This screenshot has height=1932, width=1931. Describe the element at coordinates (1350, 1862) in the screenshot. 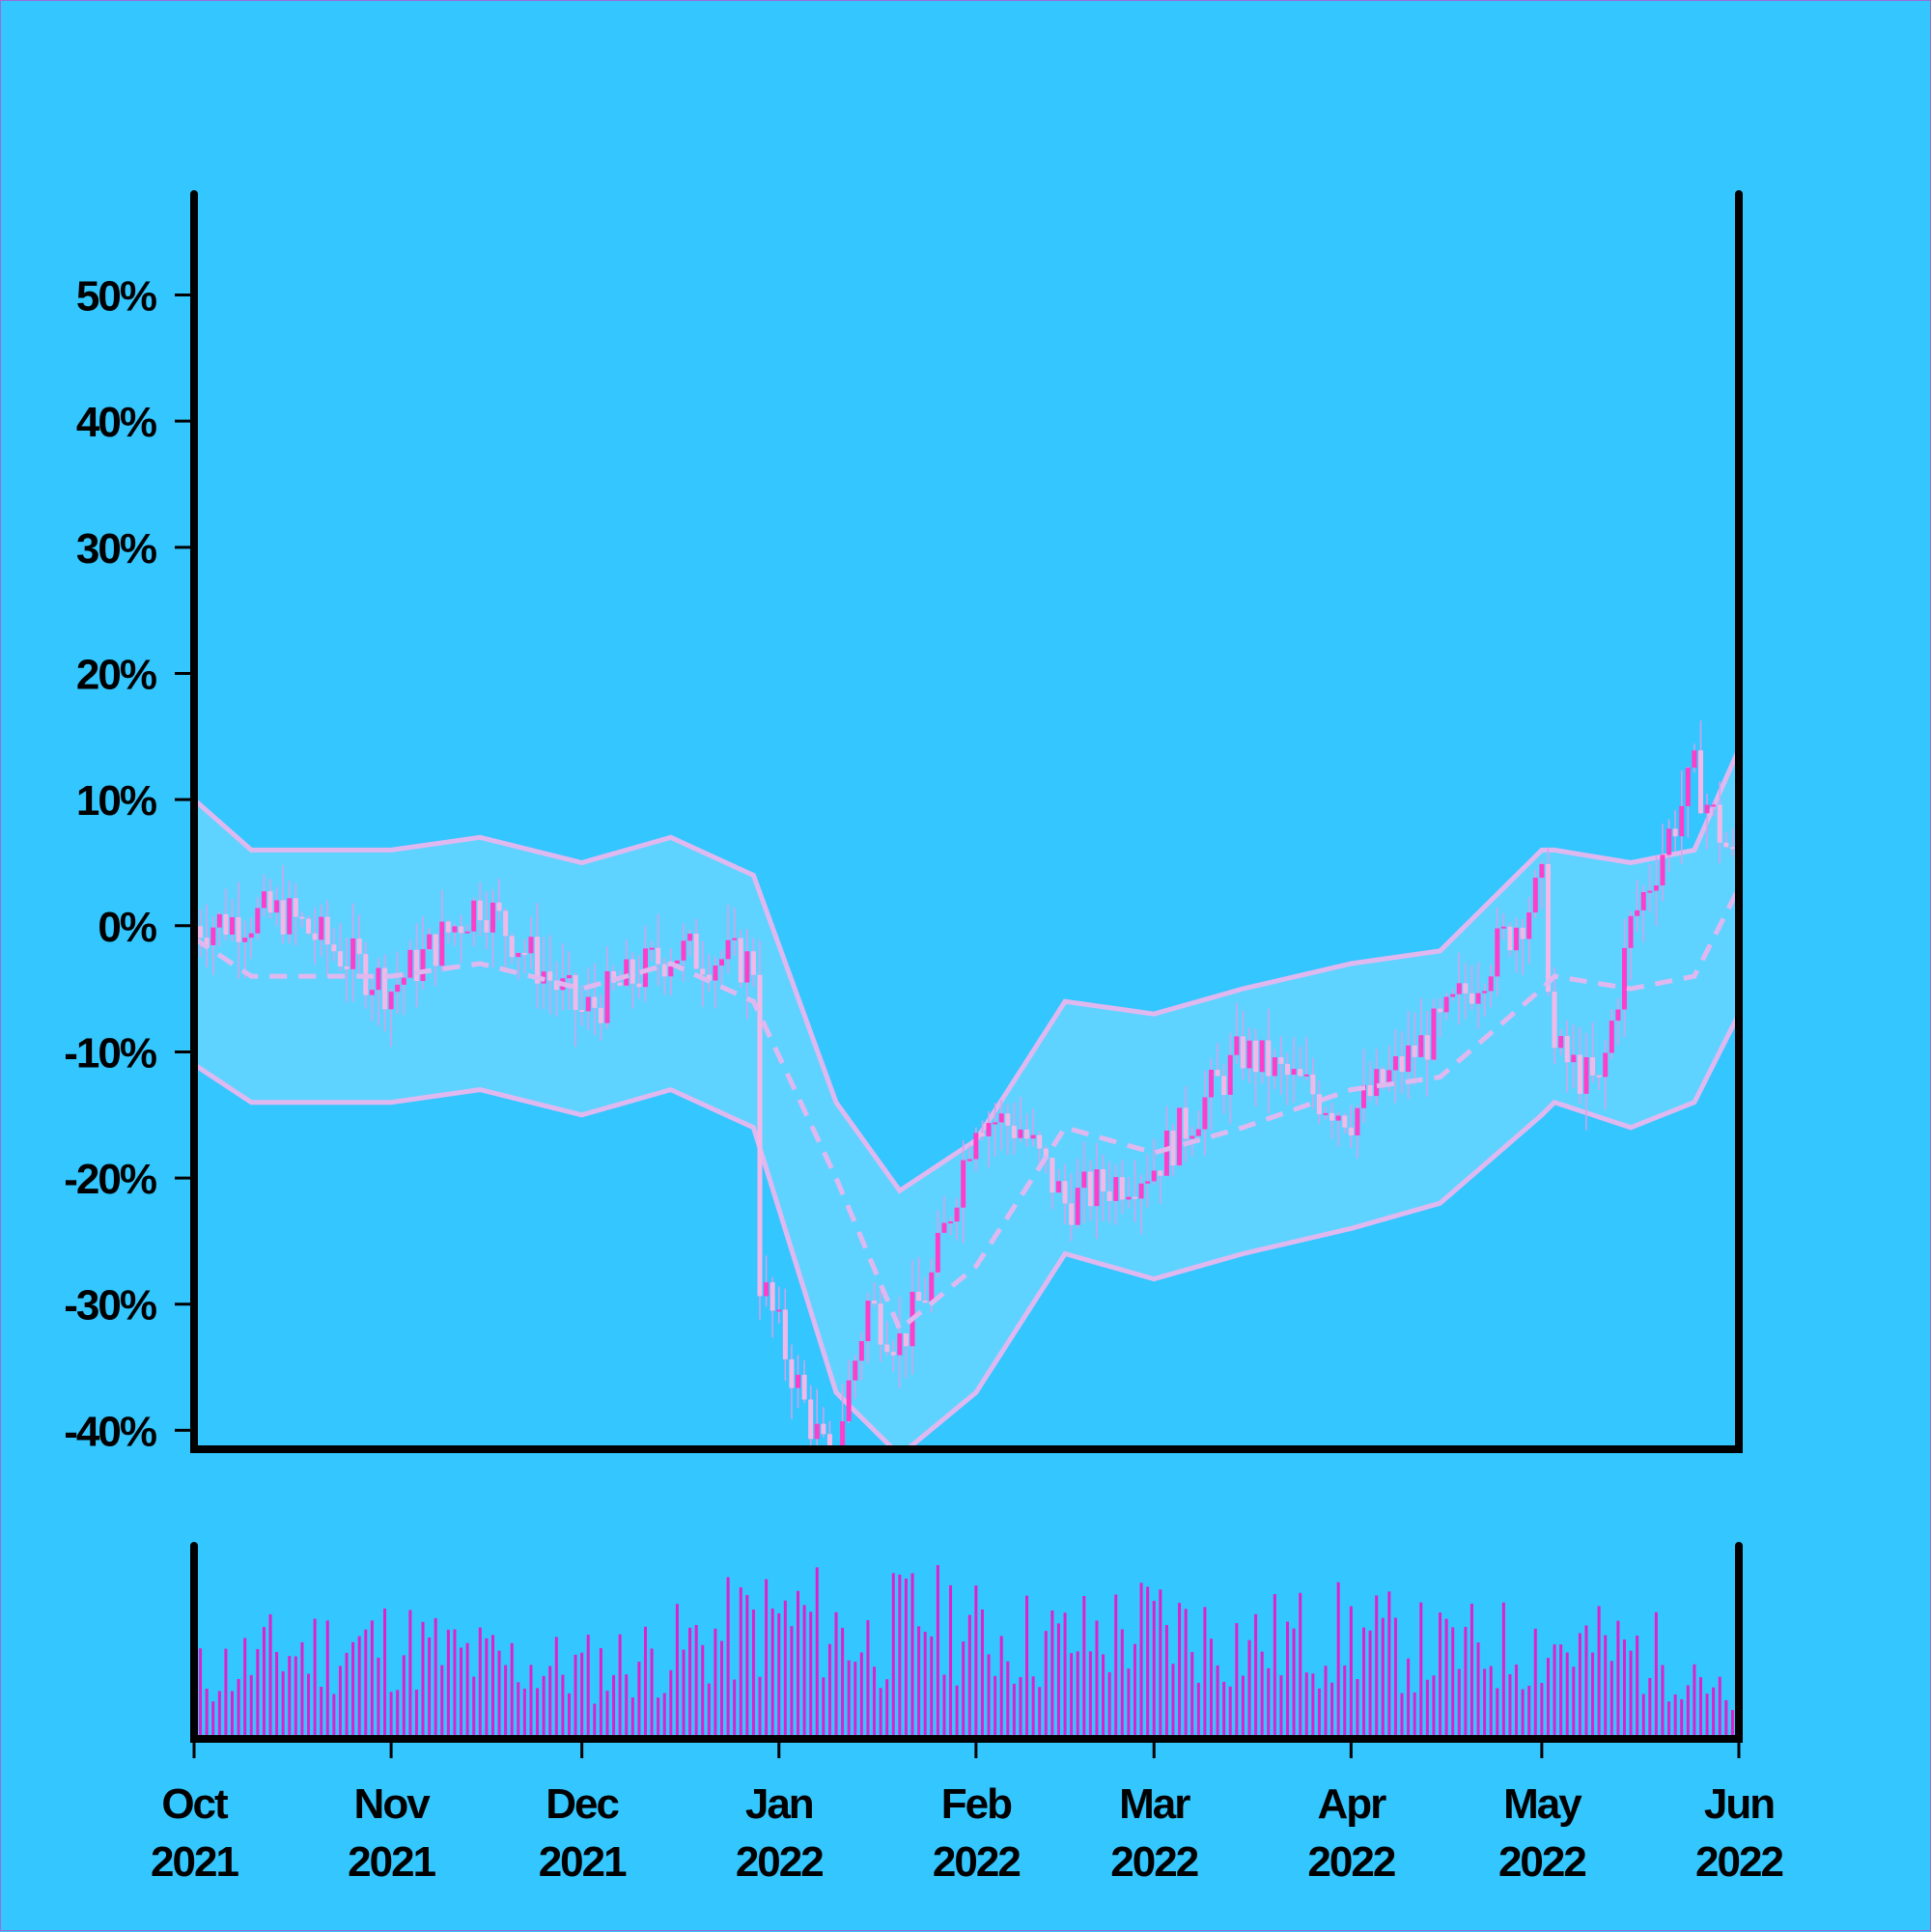

I see `x-tick-label-year: 2022` at that location.